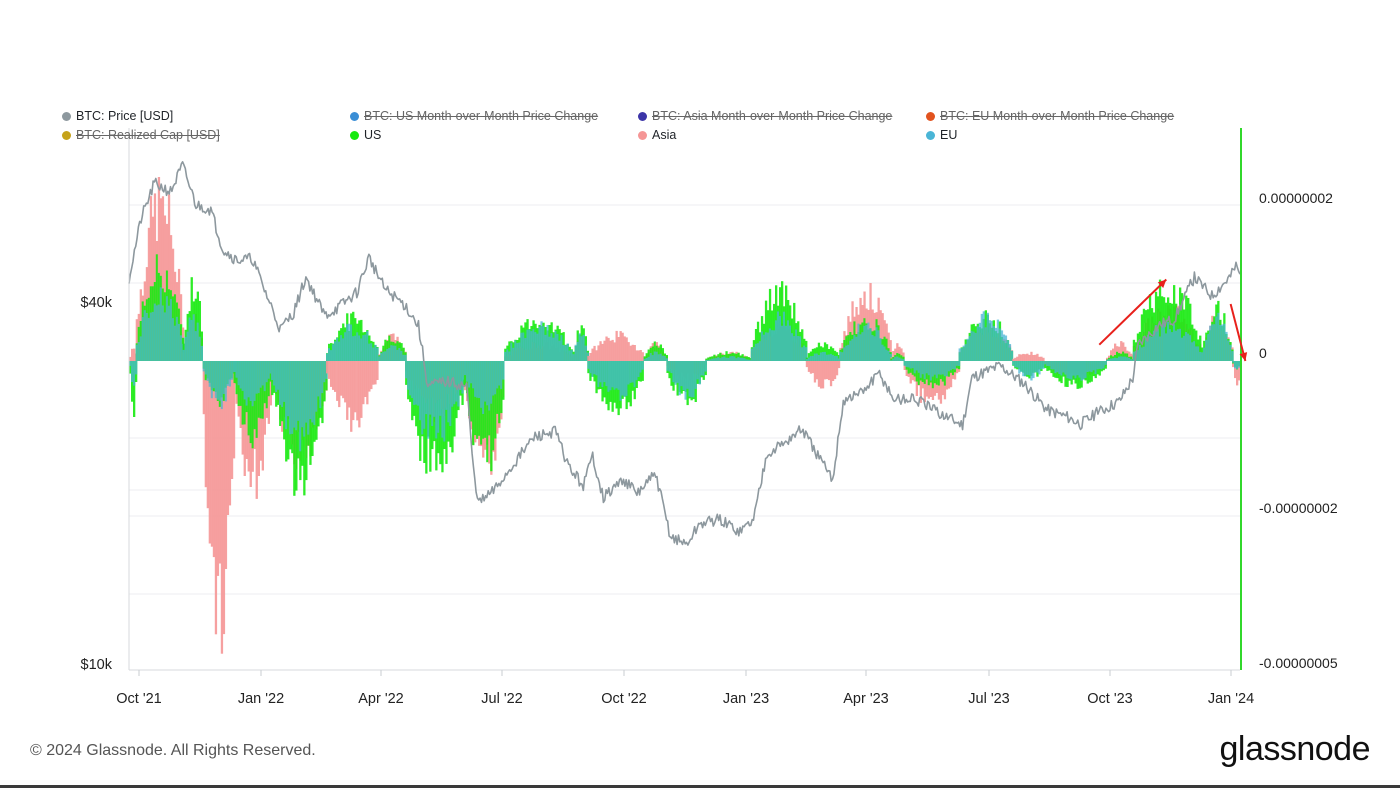  What do you see at coordinates (746, 699) in the screenshot?
I see `x-tick-label: Jan '23` at bounding box center [746, 699].